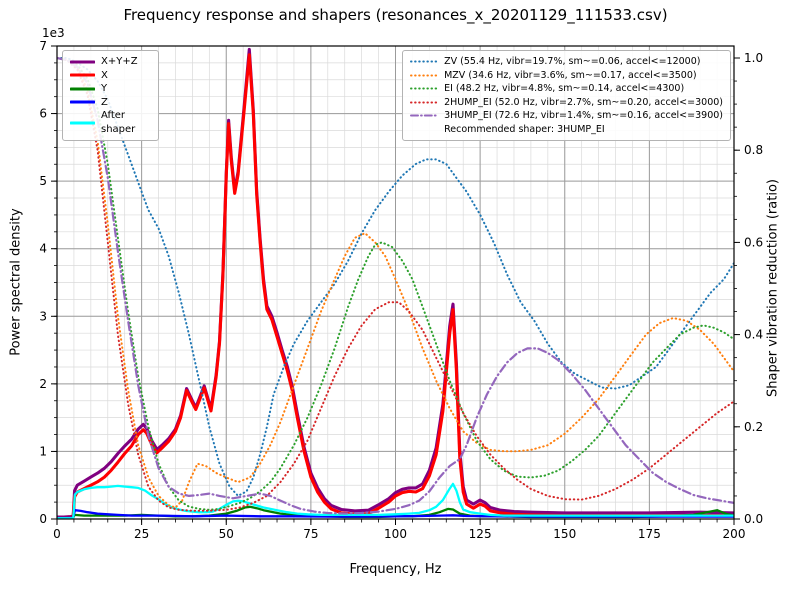 This screenshot has width=800, height=600. What do you see at coordinates (104, 102) in the screenshot?
I see `legend-item-label: Z` at bounding box center [104, 102].